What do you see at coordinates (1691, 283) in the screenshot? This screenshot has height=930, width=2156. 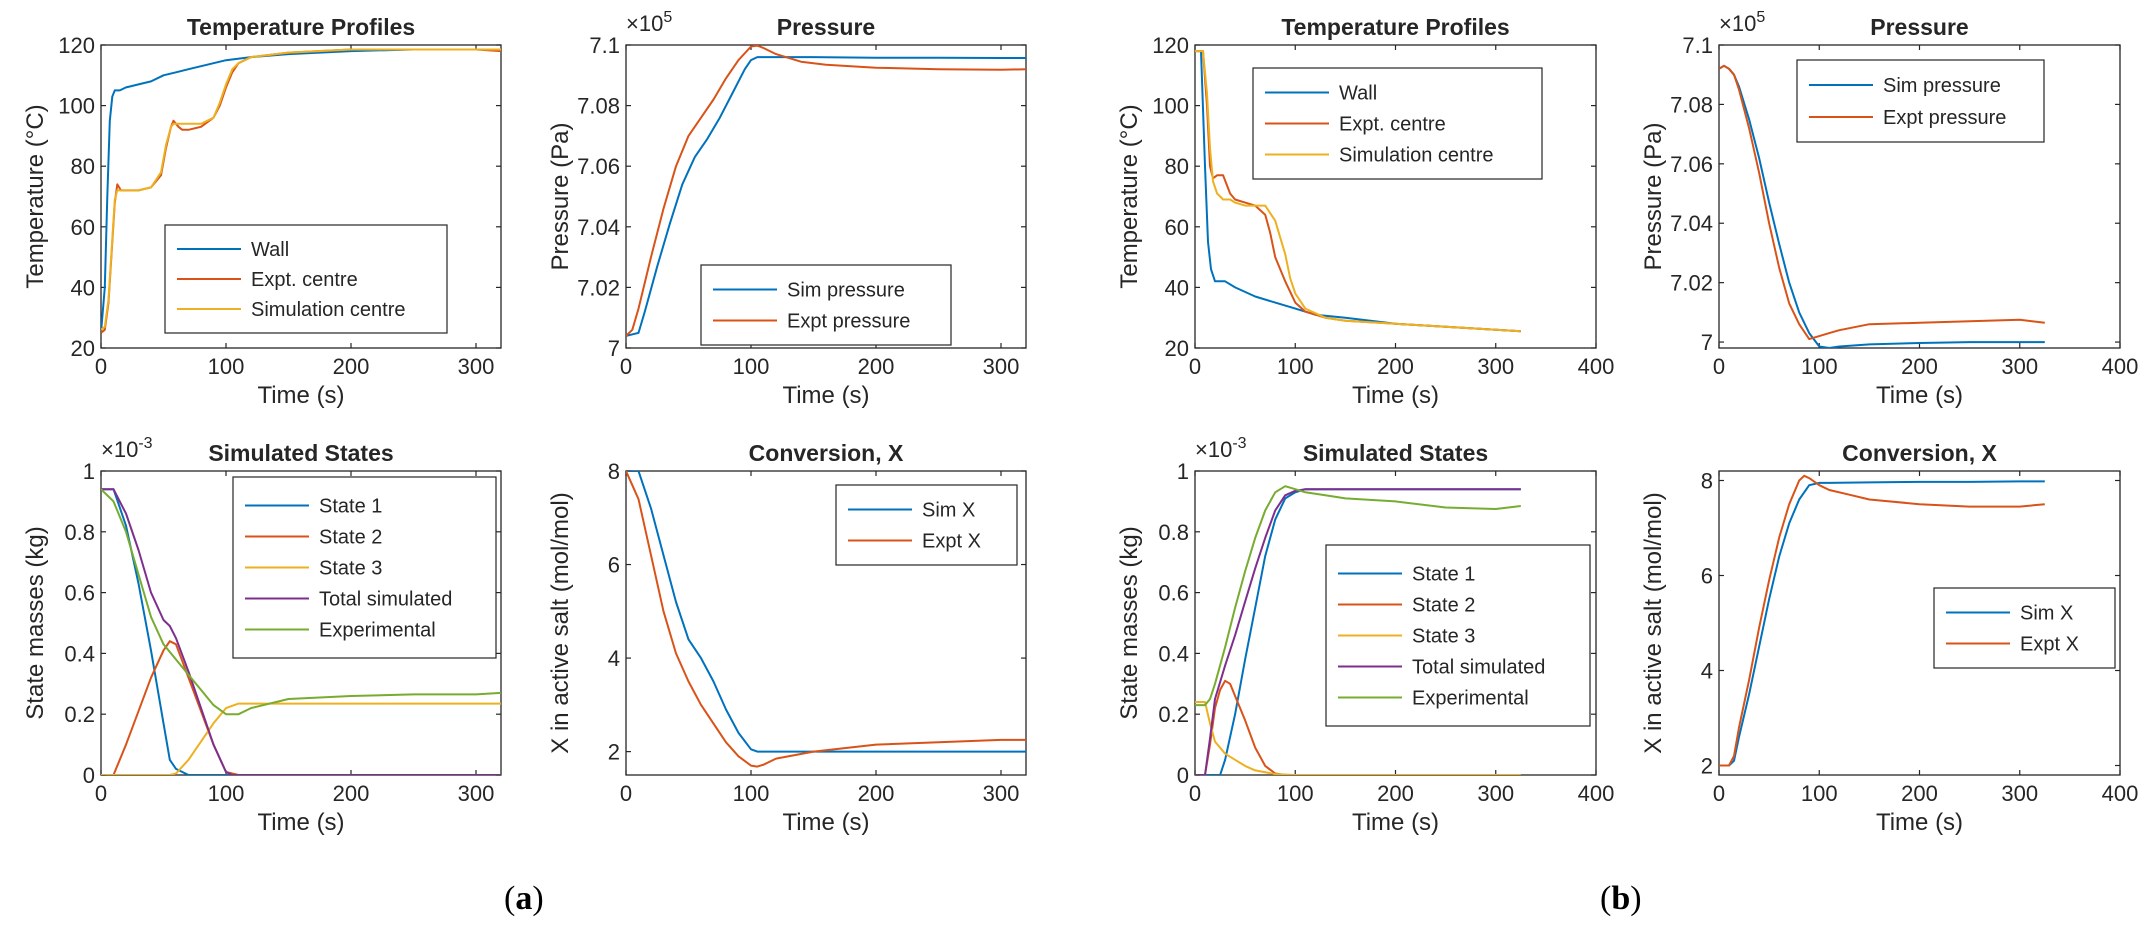 I see `chart-b-pres-ytick-label-1: 7.02` at bounding box center [1691, 283].